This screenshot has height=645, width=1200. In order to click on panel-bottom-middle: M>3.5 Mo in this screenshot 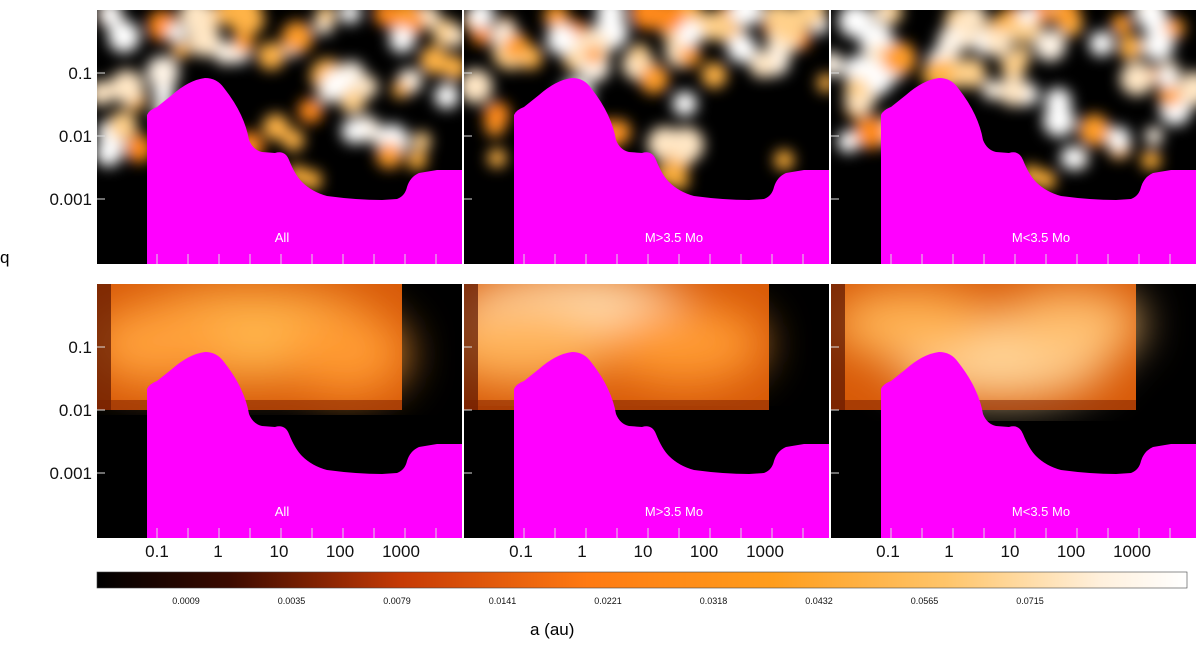, I will do `click(646, 411)`.